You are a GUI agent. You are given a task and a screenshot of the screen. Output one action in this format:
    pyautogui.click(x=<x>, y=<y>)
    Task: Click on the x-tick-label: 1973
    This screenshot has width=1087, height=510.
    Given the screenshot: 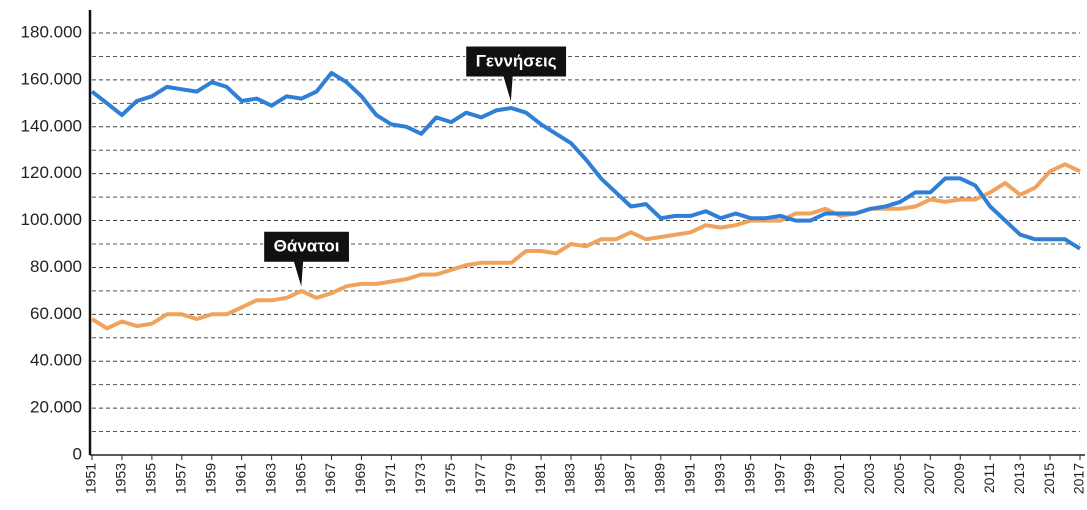 What is the action you would take?
    pyautogui.click(x=420, y=478)
    